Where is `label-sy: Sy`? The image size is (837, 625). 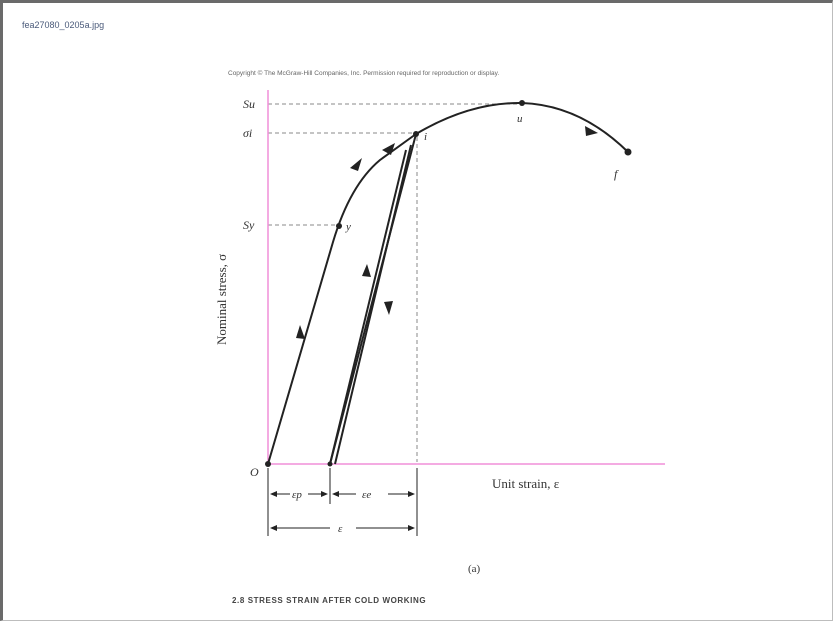
label-sy: Sy is located at coordinates (249, 225).